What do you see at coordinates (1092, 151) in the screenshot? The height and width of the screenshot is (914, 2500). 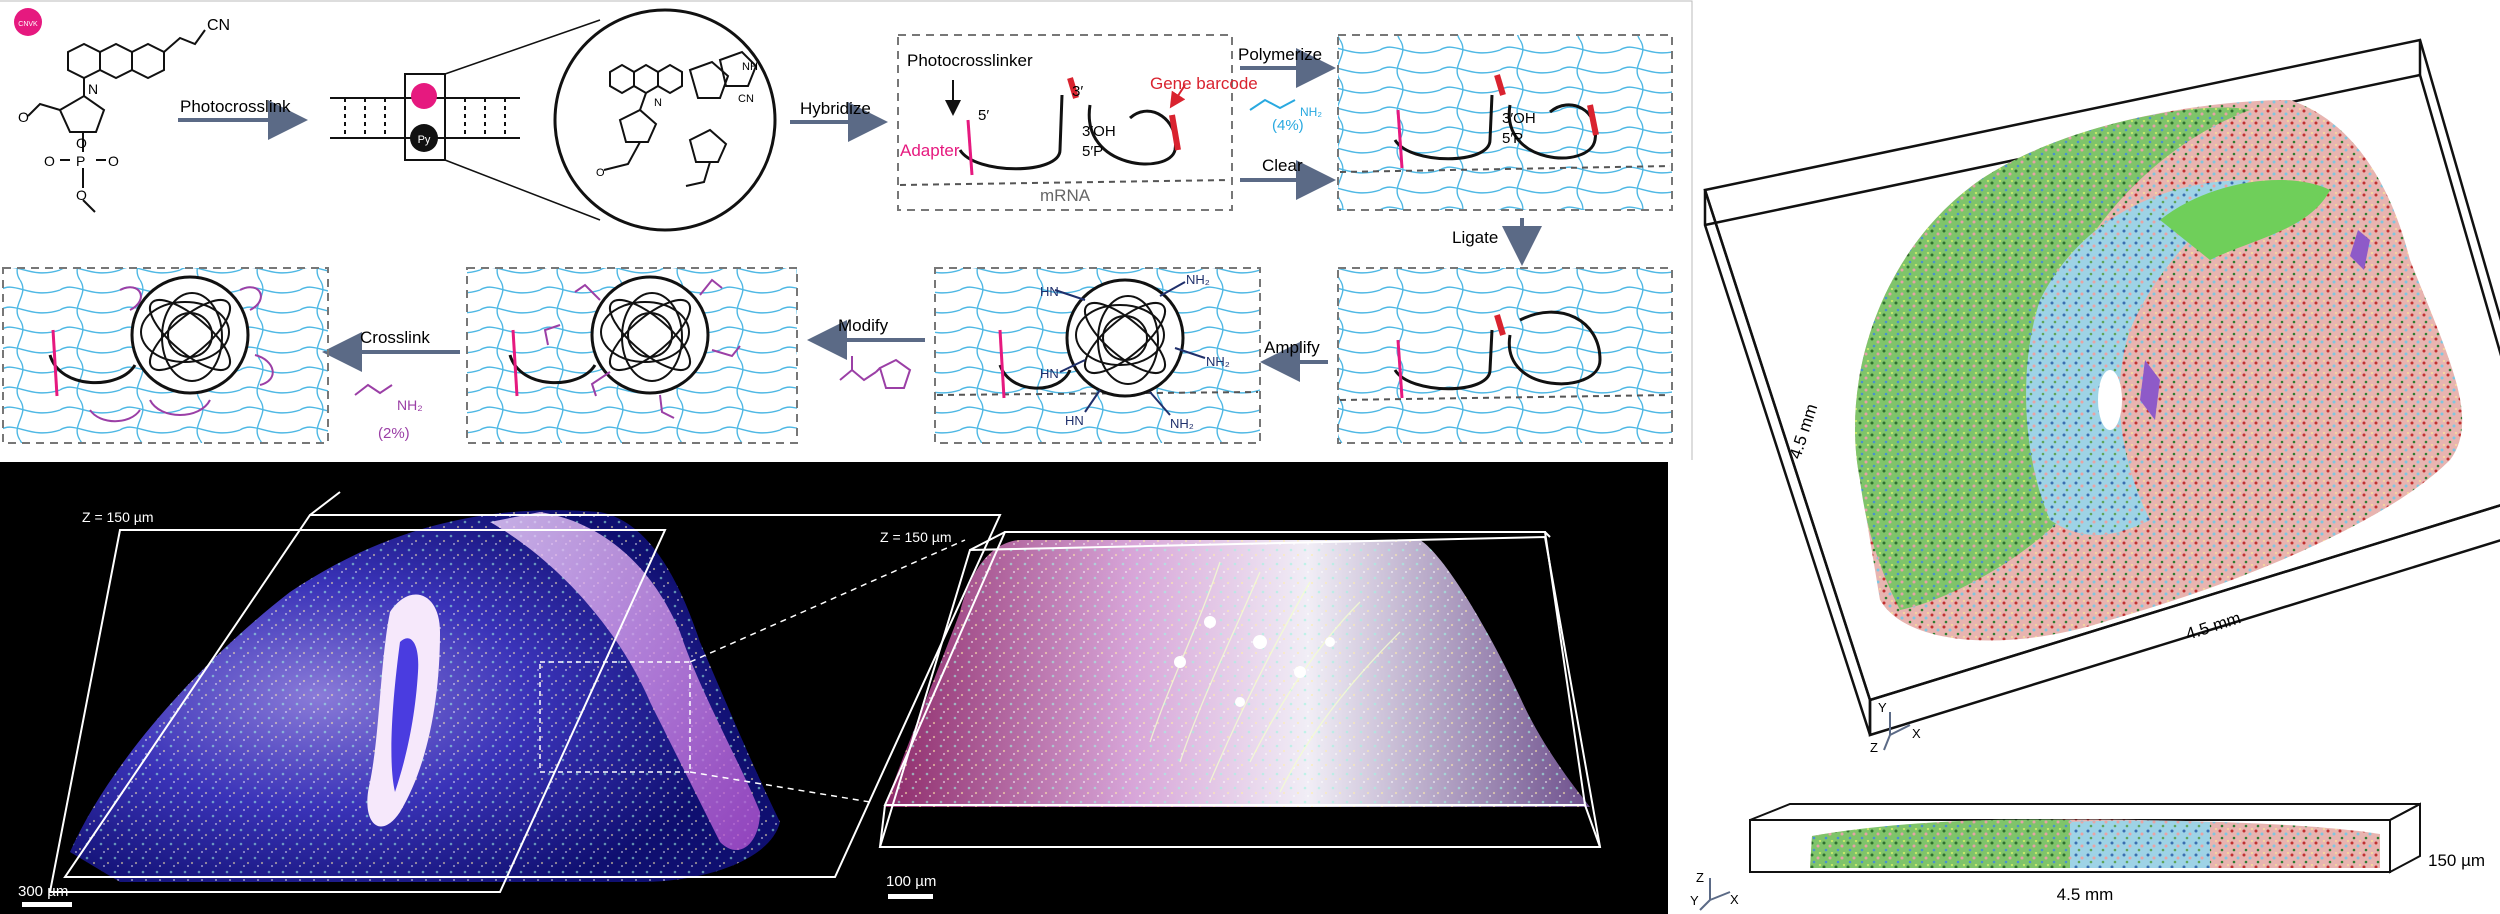 I see `five-p-label: 5′P` at bounding box center [1092, 151].